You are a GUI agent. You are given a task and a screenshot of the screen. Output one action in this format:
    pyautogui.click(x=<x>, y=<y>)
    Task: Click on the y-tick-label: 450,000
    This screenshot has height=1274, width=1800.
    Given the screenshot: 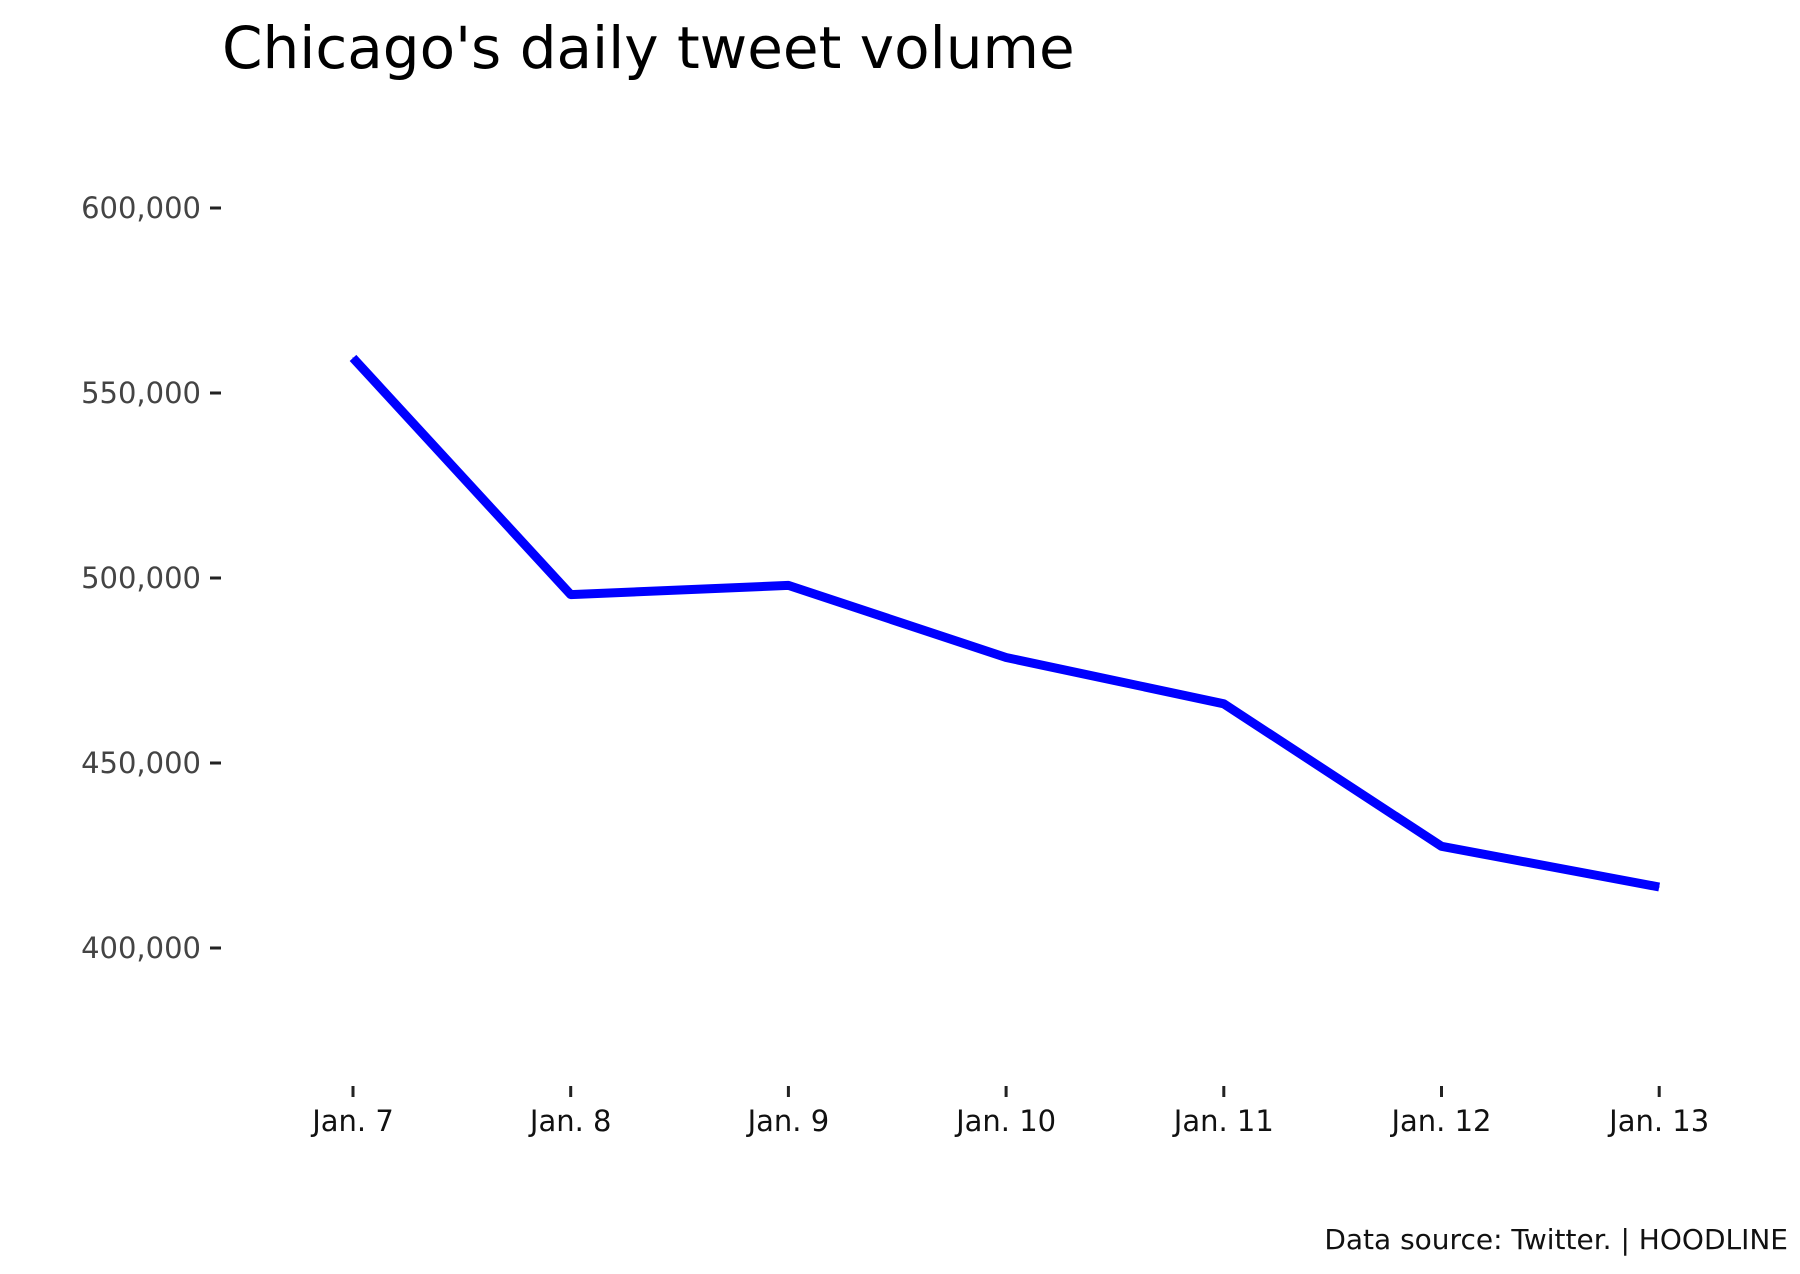 What is the action you would take?
    pyautogui.click(x=141, y=763)
    